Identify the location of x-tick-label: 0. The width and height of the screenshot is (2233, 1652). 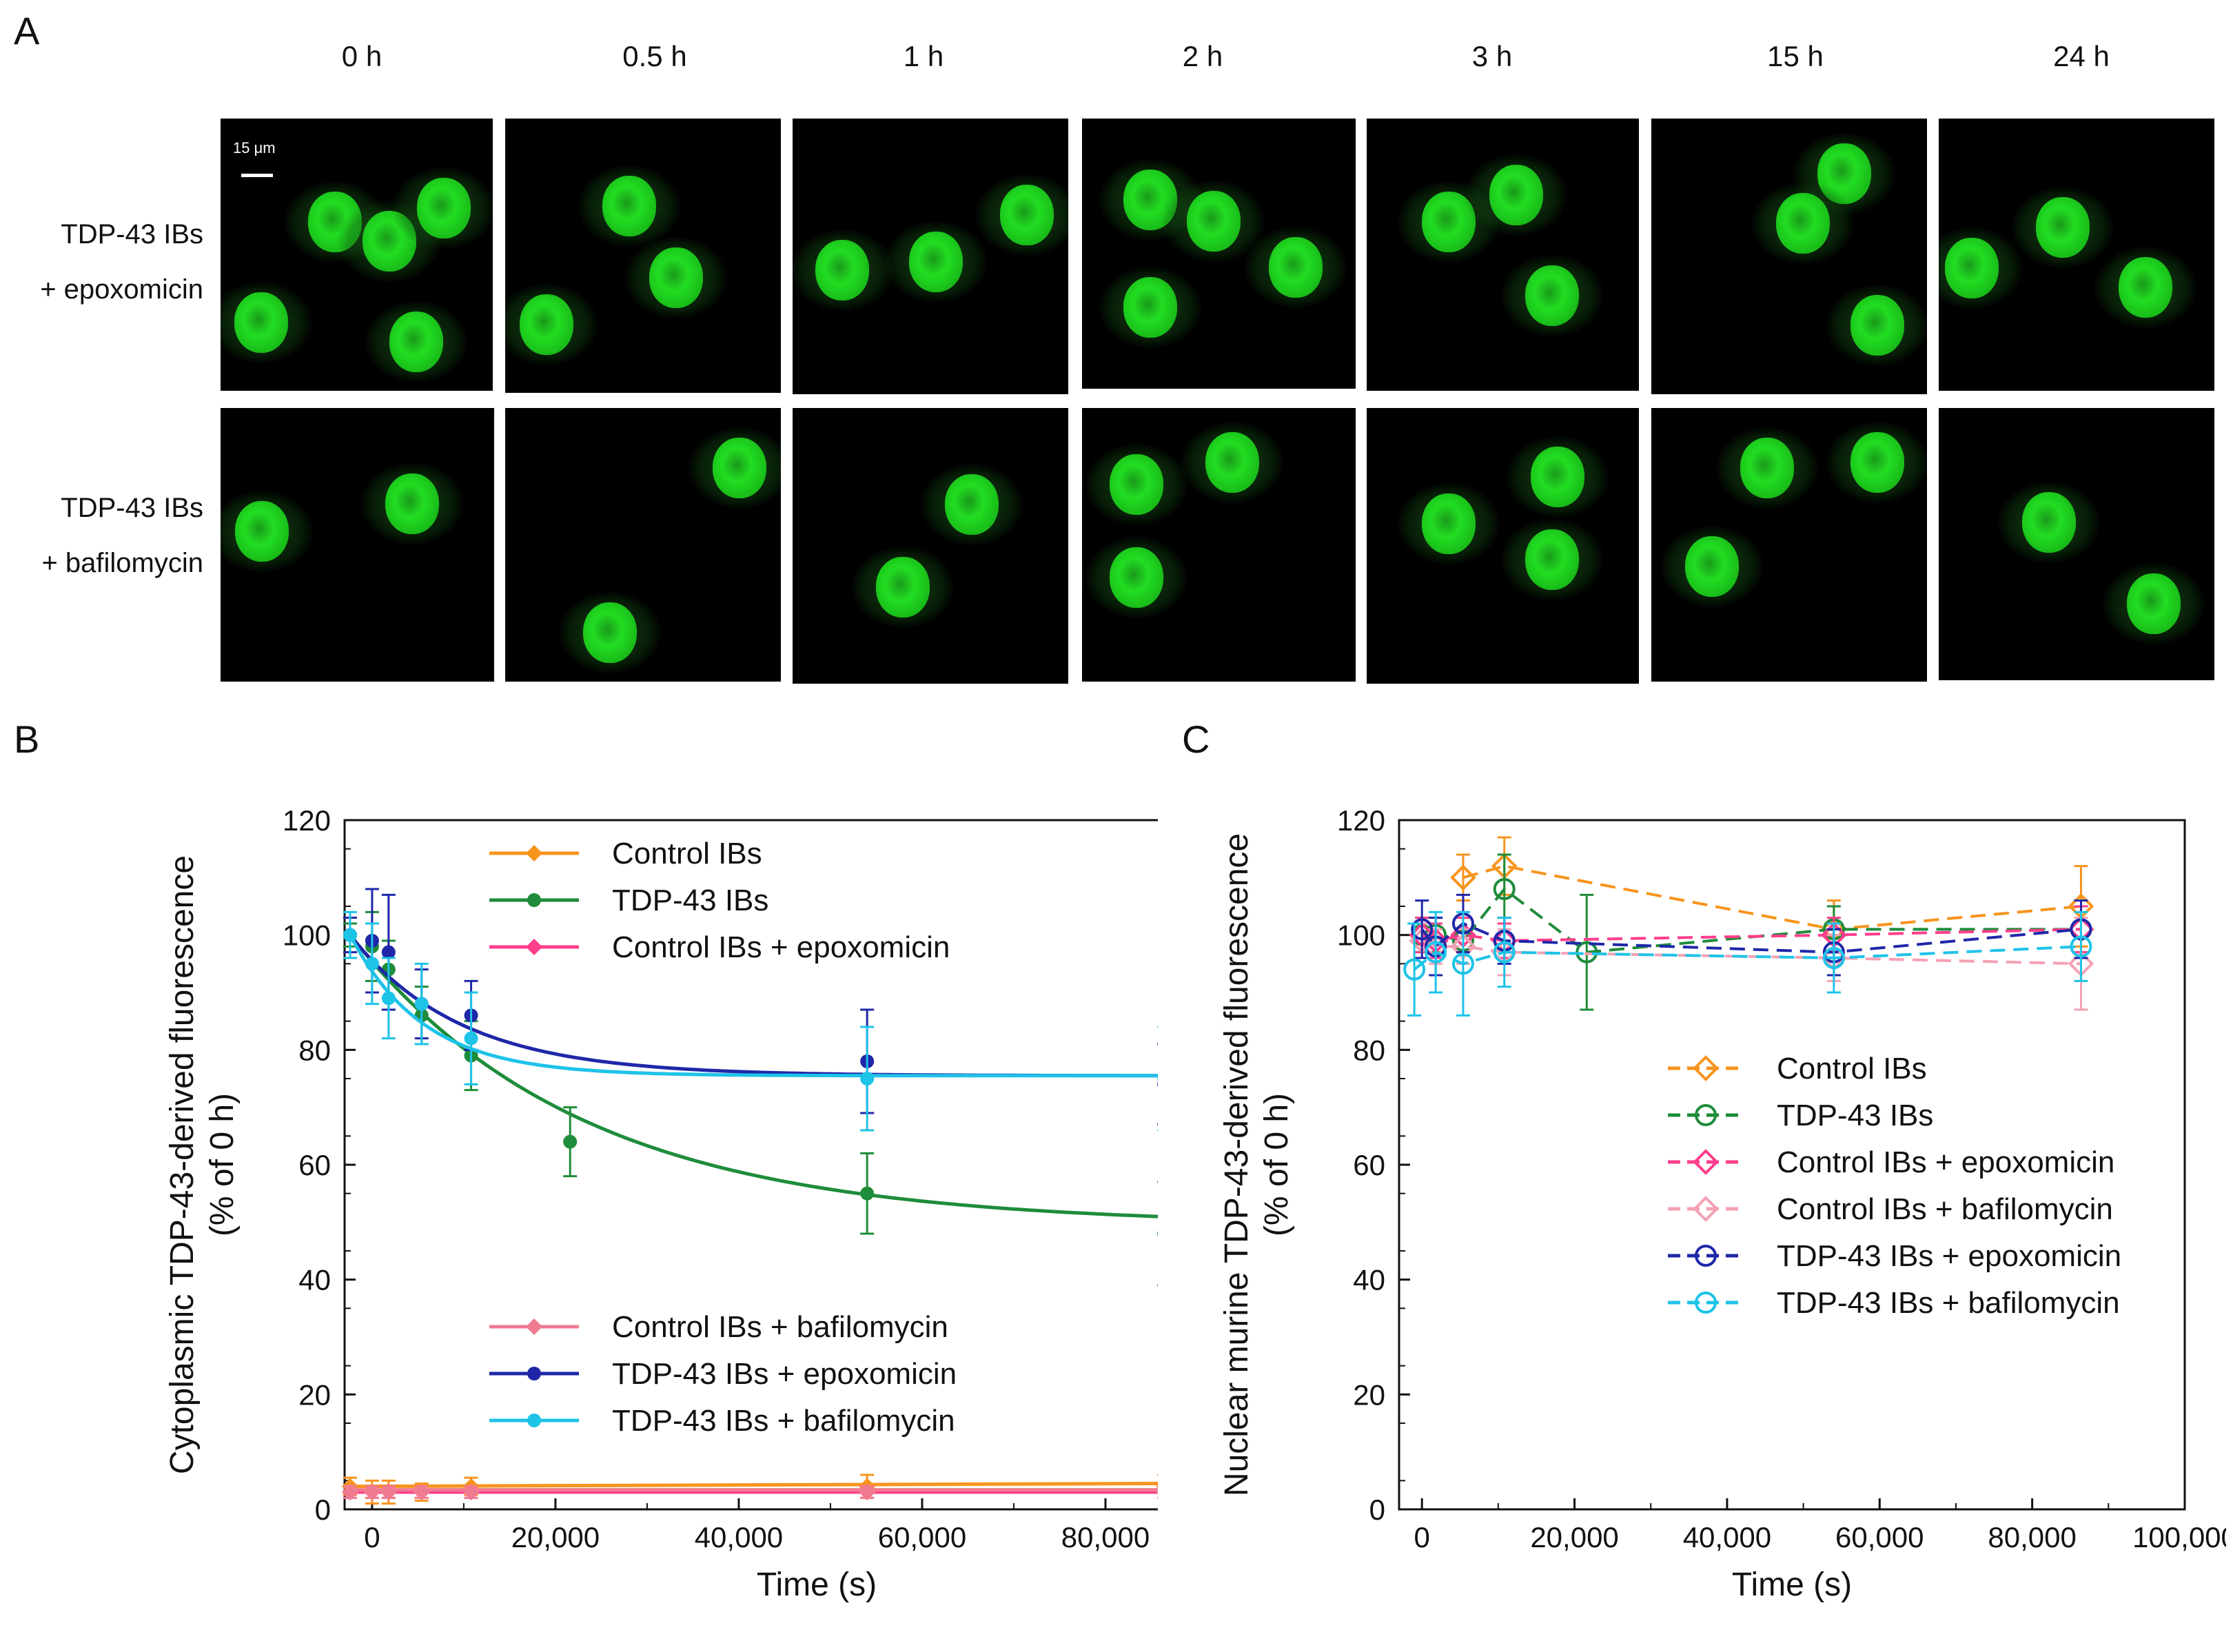
(1422, 1537).